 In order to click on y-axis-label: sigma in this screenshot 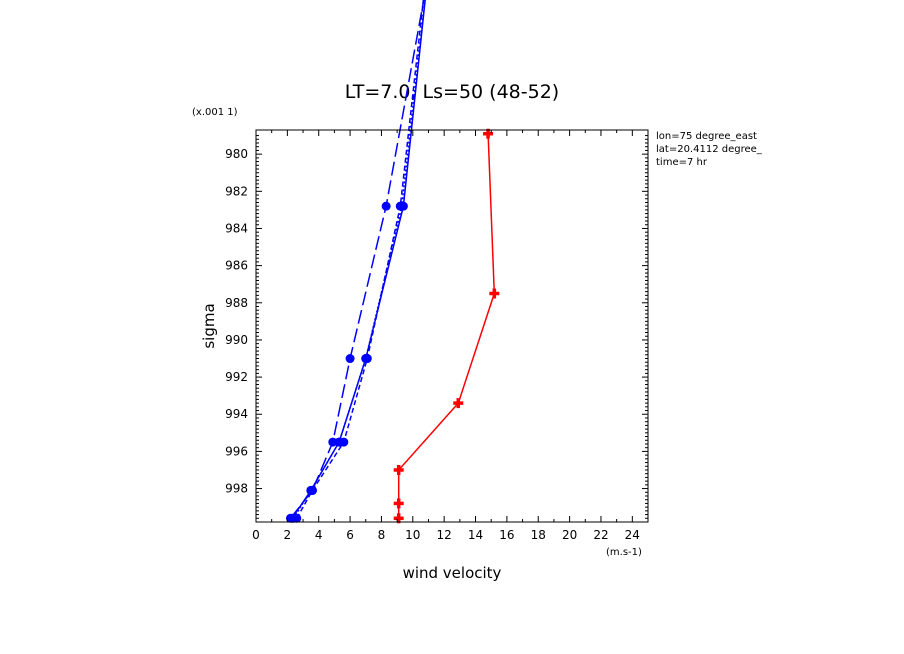, I will do `click(209, 325)`.